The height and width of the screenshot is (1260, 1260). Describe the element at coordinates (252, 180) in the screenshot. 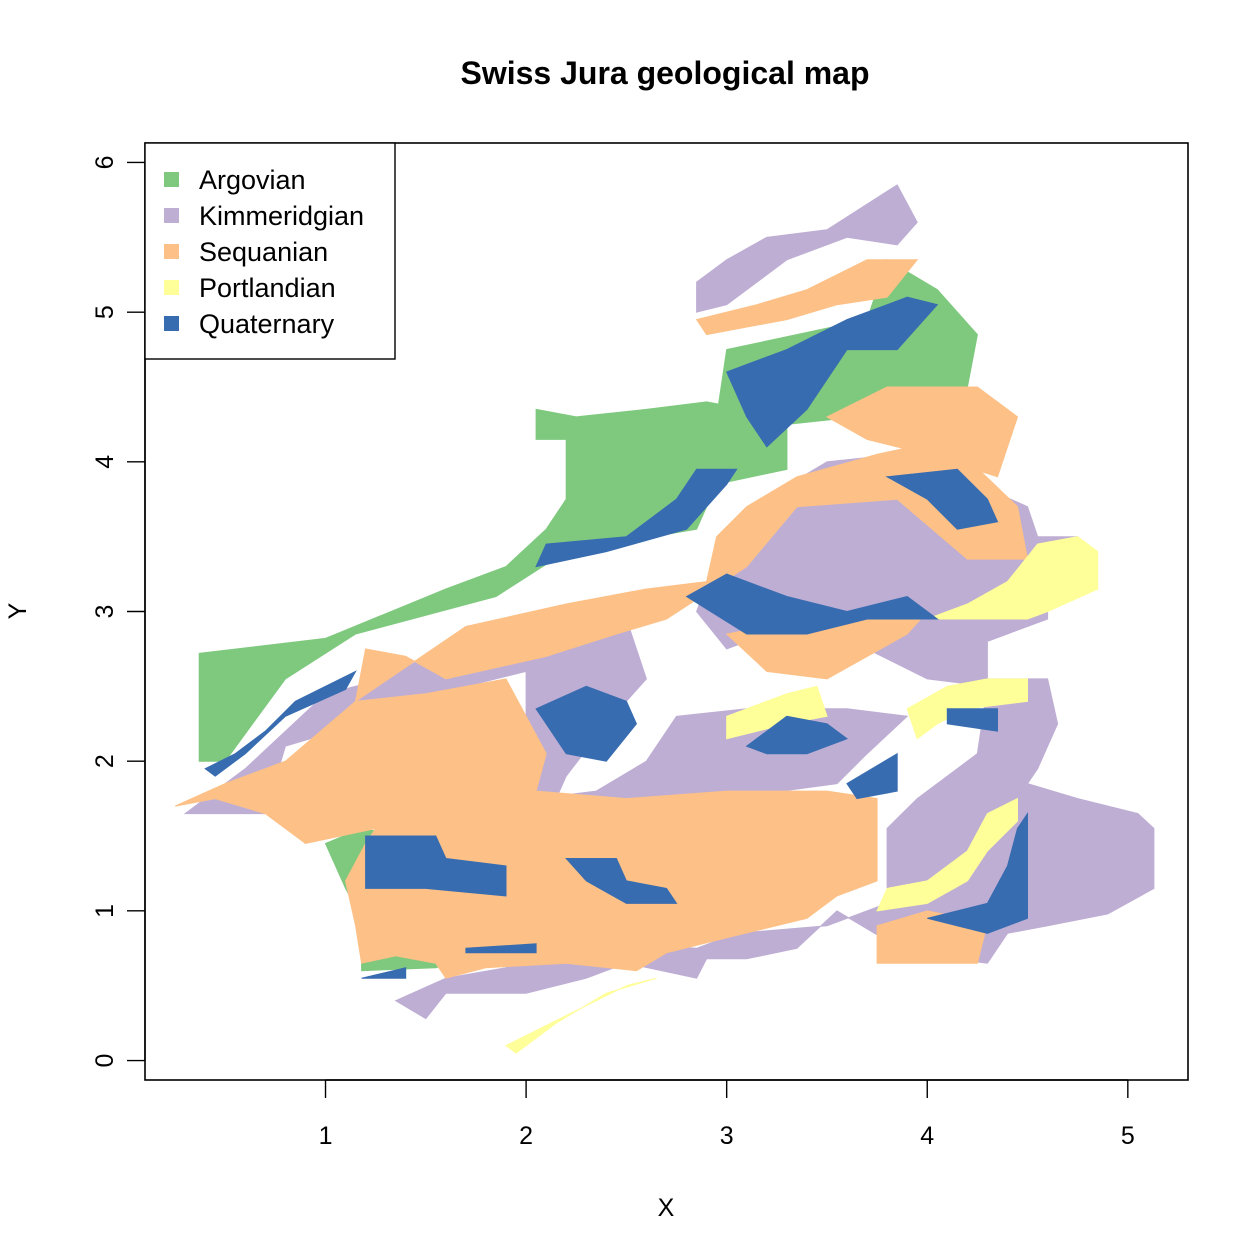

I see `legend-label-argovian: Argovian` at that location.